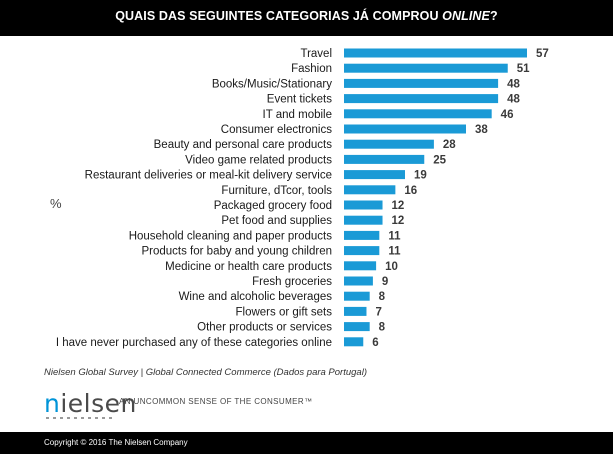 This screenshot has width=613, height=454. Describe the element at coordinates (264, 328) in the screenshot. I see `category-label: Other products or services` at that location.